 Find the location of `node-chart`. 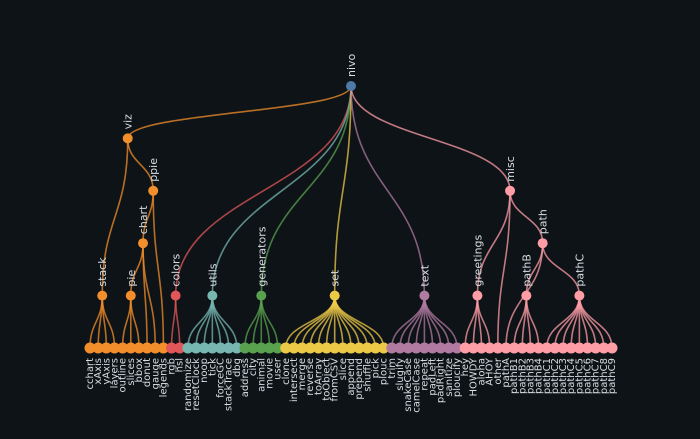

node-chart is located at coordinates (143, 243).